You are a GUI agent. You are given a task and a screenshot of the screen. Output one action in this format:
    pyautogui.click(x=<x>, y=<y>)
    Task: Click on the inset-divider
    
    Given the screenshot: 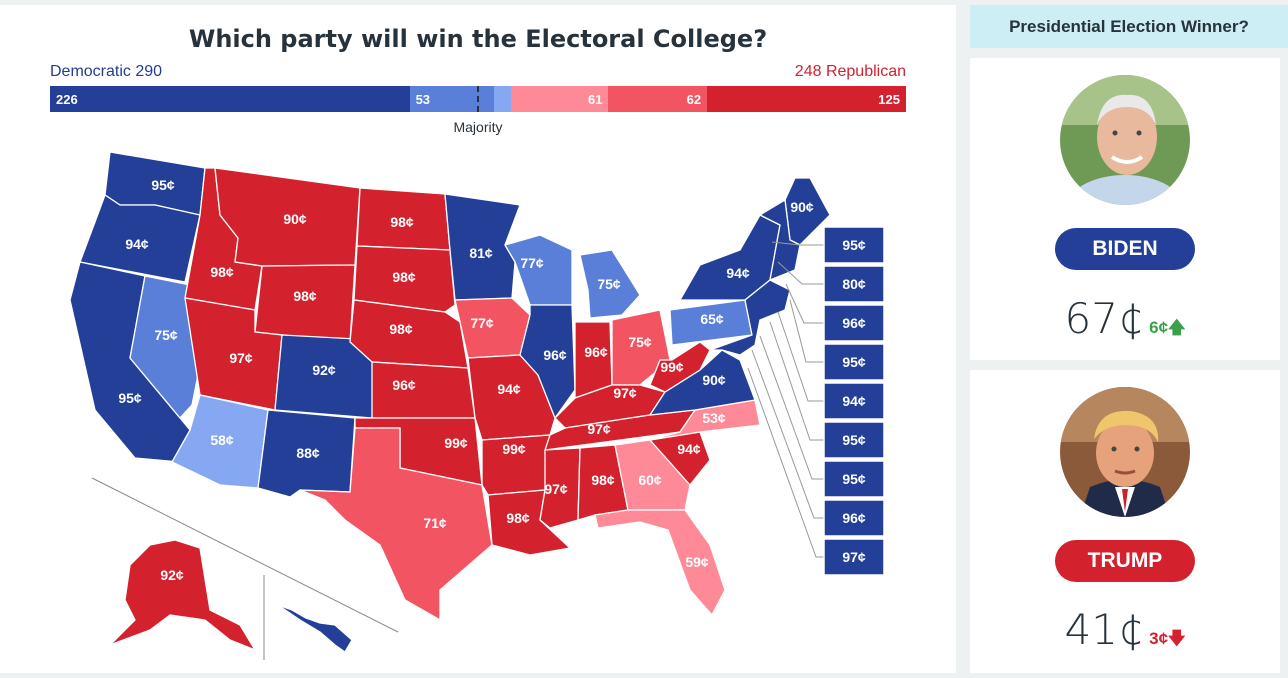 What is the action you would take?
    pyautogui.click(x=245, y=568)
    